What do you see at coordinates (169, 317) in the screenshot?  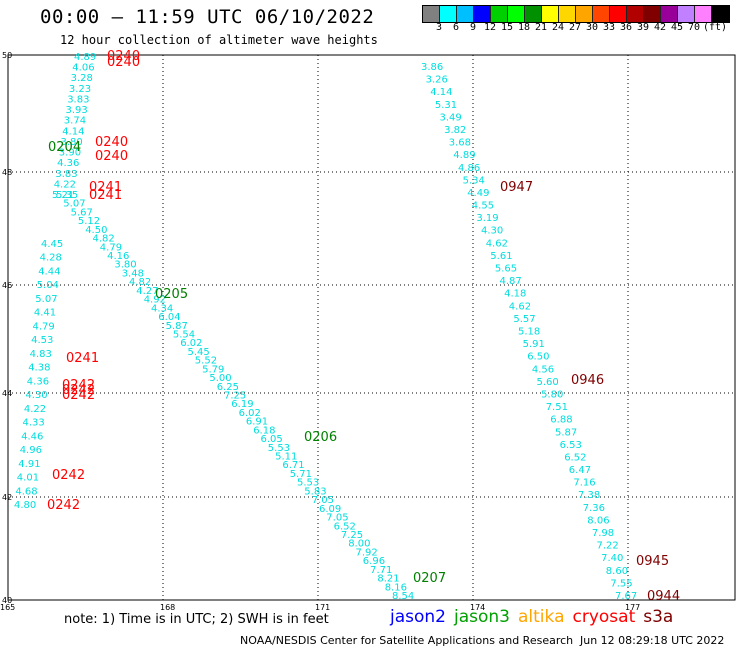 I see `swh-reading: 6.04` at bounding box center [169, 317].